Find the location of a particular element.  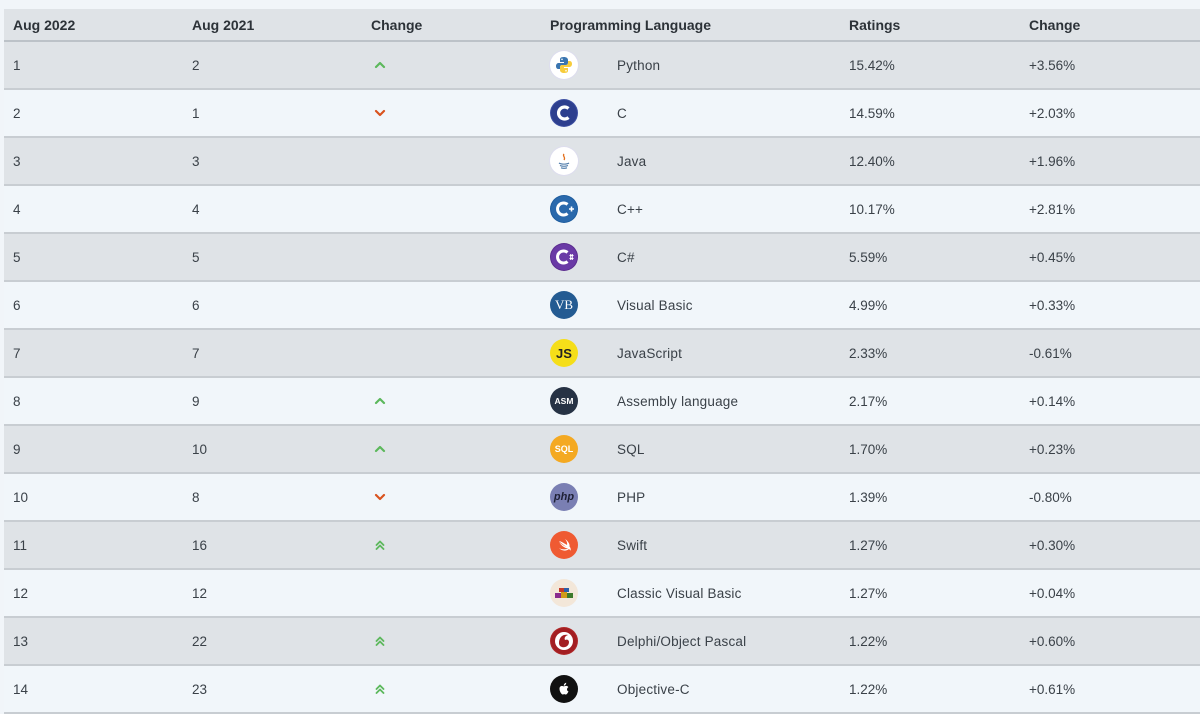

programming-language-cell: C is located at coordinates (699, 113).